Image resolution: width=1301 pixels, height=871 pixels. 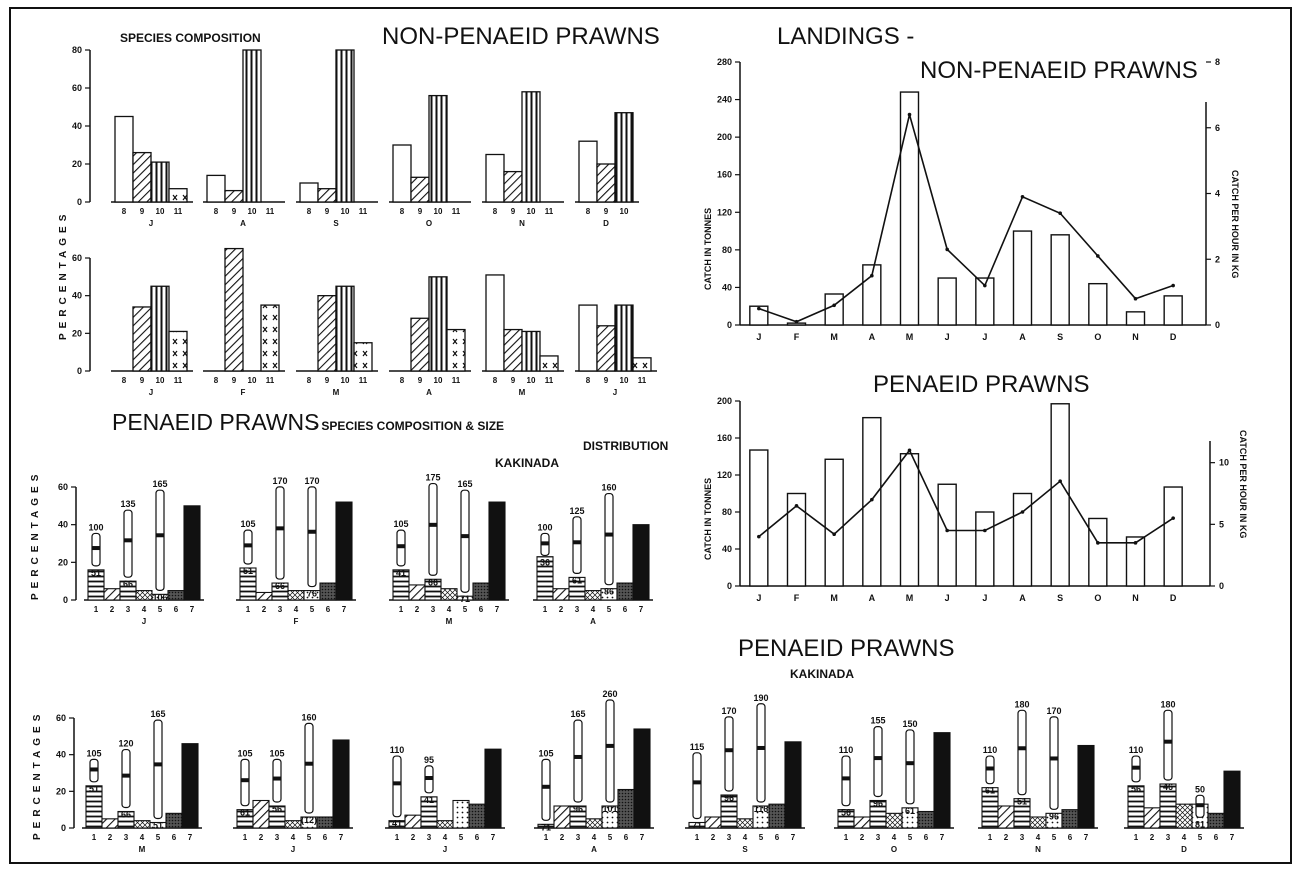 What do you see at coordinates (126, 837) in the screenshot?
I see `category-tick-label: 3` at bounding box center [126, 837].